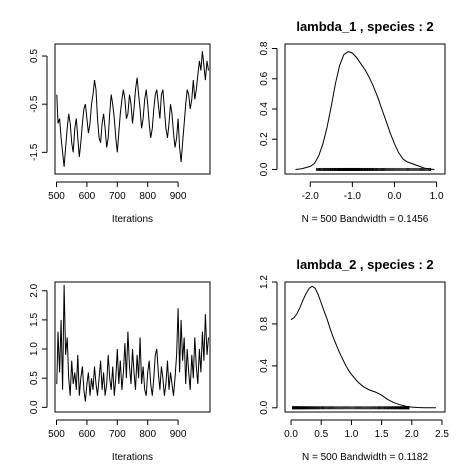 The width and height of the screenshot is (474, 474). I want to click on y-tick-label: 2.0, so click(34, 290).